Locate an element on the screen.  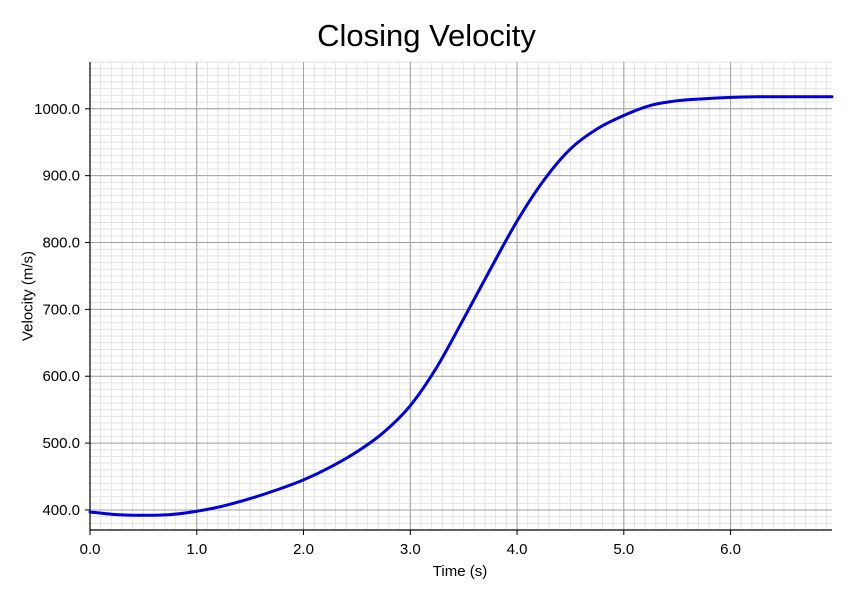
x-tick-label: 3.0 is located at coordinates (410, 549).